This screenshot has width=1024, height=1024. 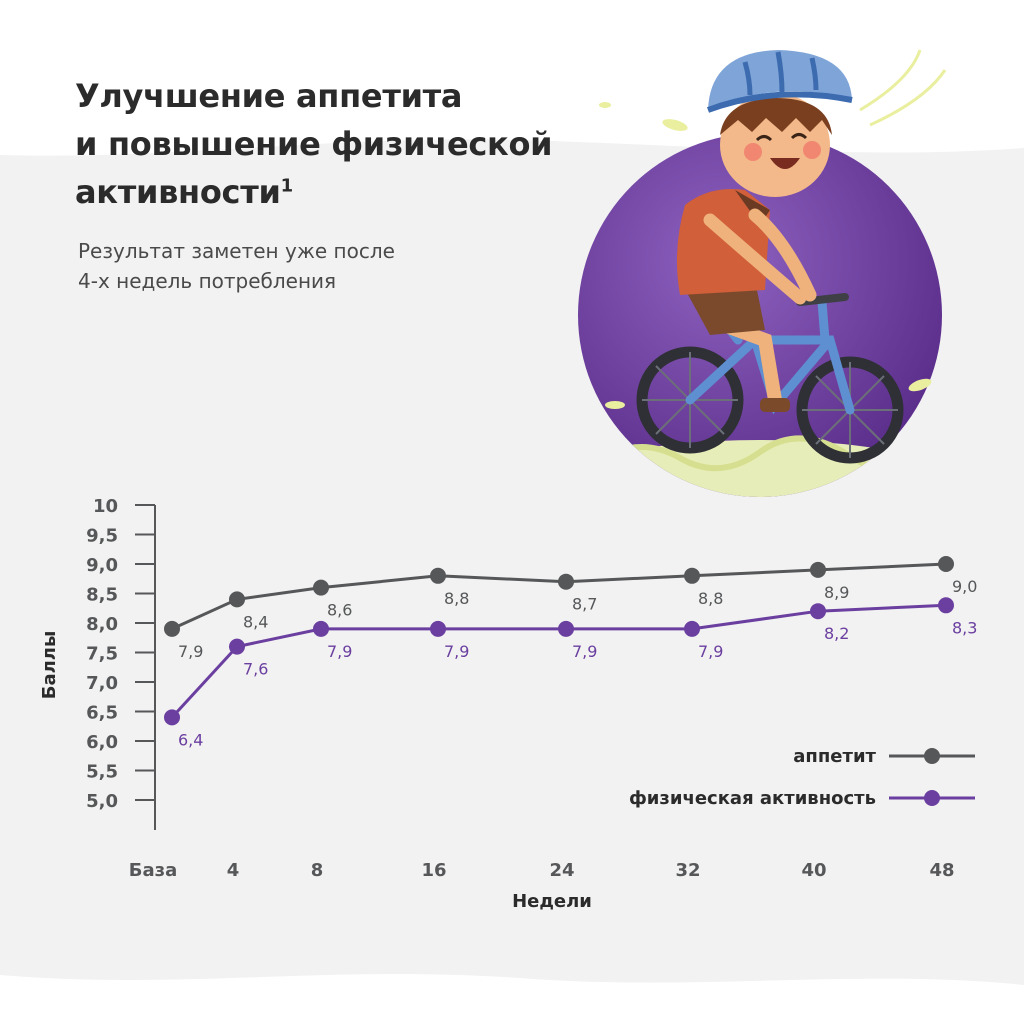 What do you see at coordinates (542, 870) in the screenshot?
I see `x-axis-ticks: База 4 8 16 24 32 40 48` at bounding box center [542, 870].